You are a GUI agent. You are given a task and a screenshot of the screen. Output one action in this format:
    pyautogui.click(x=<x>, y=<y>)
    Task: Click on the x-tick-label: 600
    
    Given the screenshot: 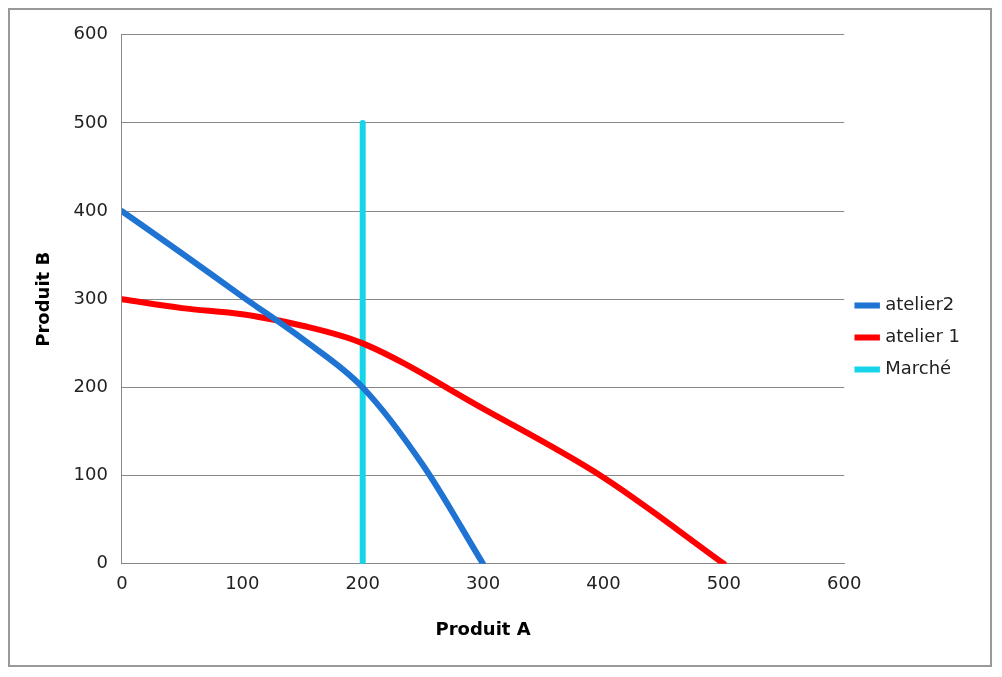 What is the action you would take?
    pyautogui.click(x=844, y=583)
    